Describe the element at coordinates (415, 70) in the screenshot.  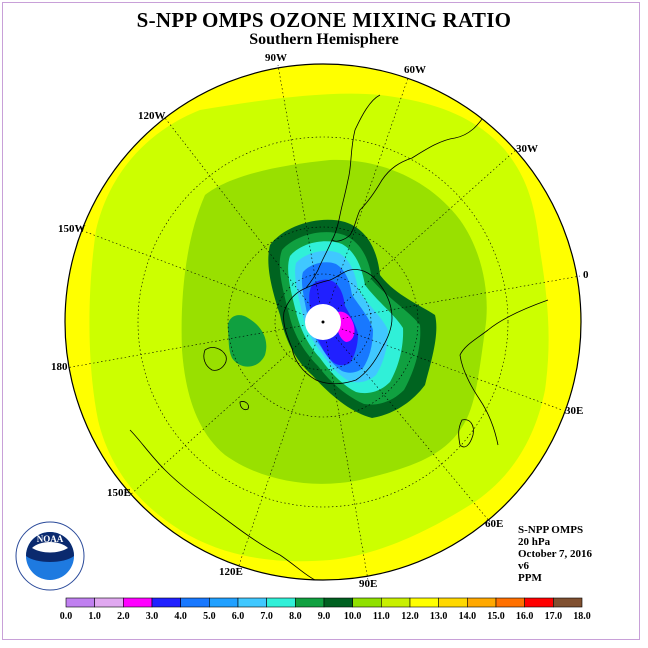
I see `lon-label-60w: 60W` at that location.